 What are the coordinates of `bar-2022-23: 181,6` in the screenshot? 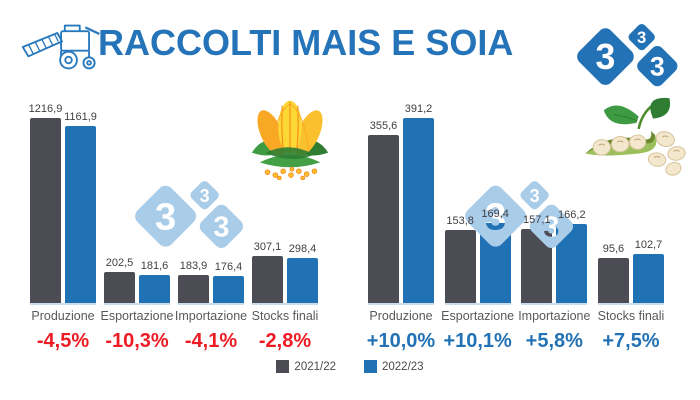 It's located at (154, 281).